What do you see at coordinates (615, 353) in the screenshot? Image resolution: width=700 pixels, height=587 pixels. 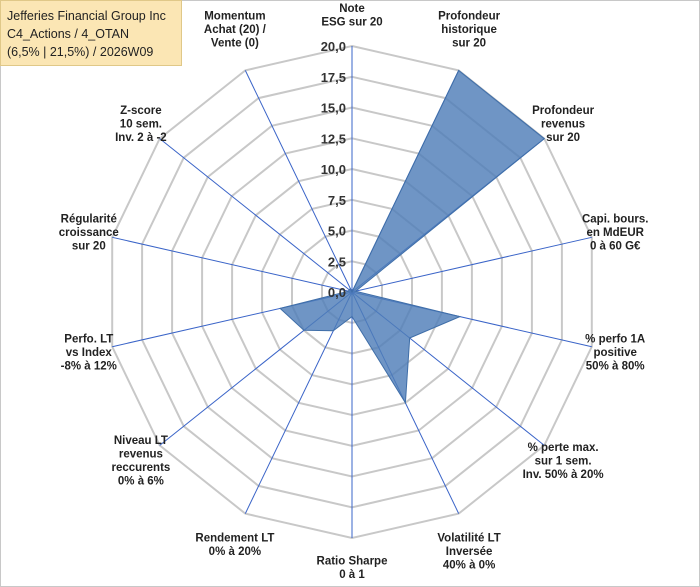 I see `axis-label: % perfo 1A positive 50% à 80%` at bounding box center [615, 353].